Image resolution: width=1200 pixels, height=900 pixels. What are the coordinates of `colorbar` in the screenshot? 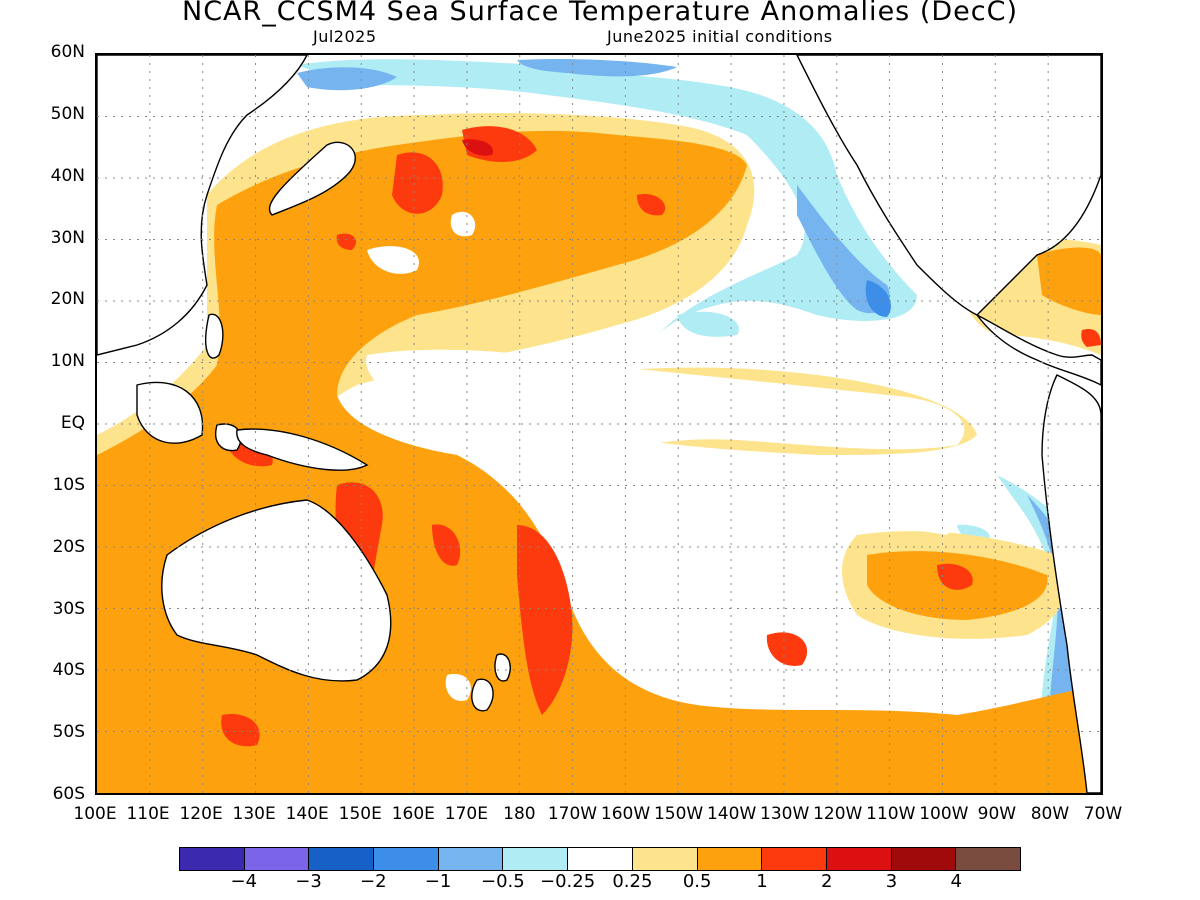 It's located at (600, 859).